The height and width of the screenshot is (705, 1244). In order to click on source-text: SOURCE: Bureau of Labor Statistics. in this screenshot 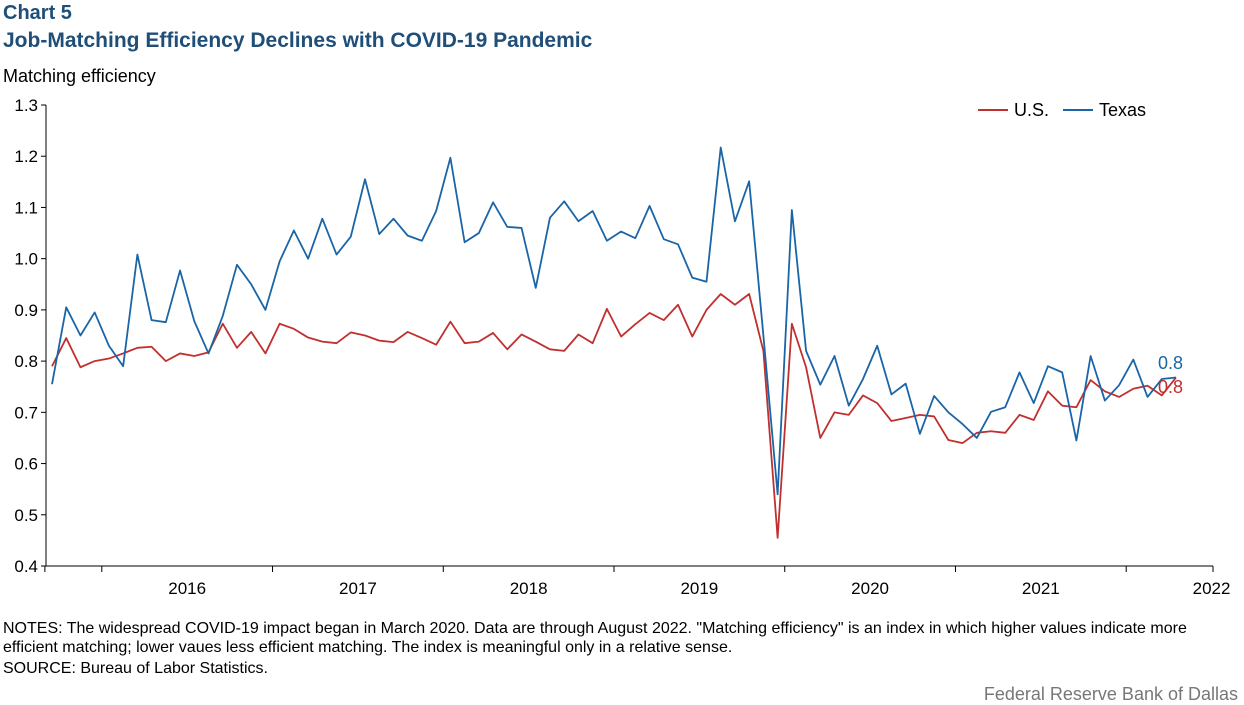, I will do `click(135, 668)`.